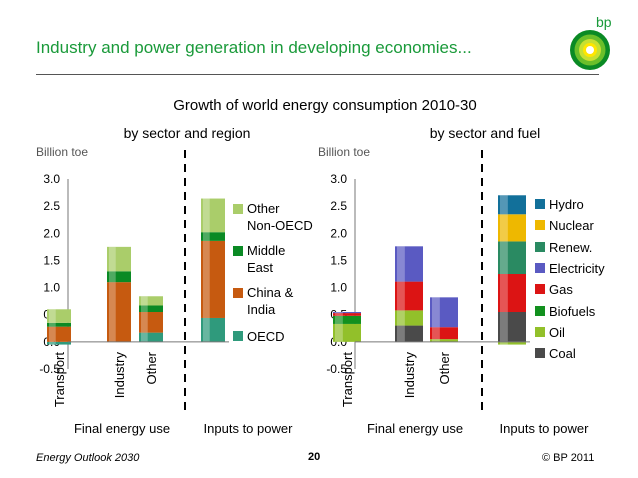 This screenshot has height=478, width=638. What do you see at coordinates (249, 428) in the screenshot?
I see `panel-sector-region-group-label: Inputs to power` at bounding box center [249, 428].